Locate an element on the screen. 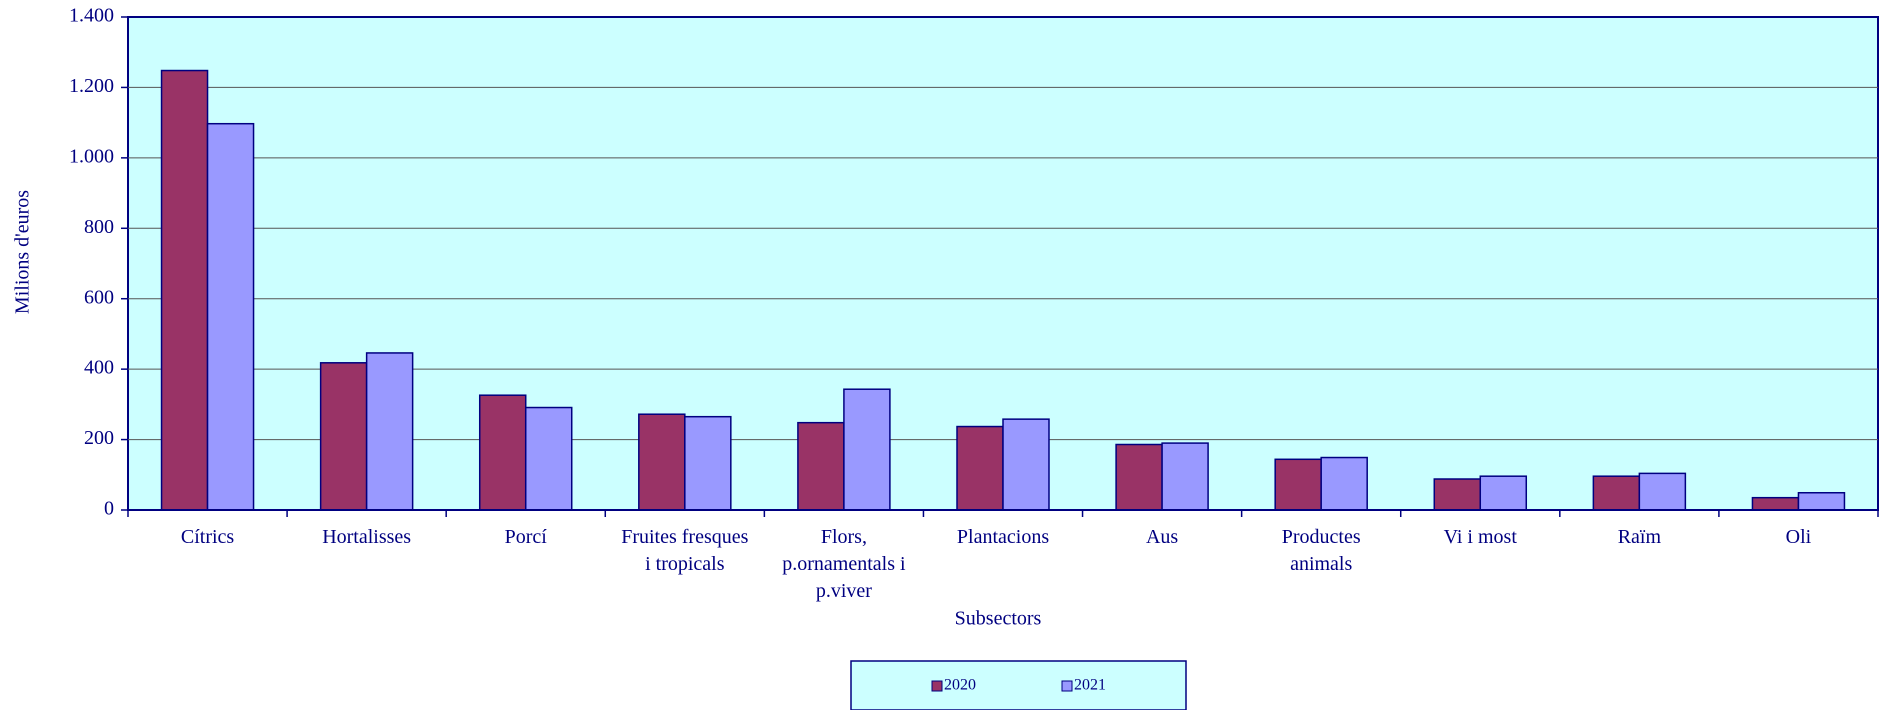 The width and height of the screenshot is (1880, 710). y-tick-label: 0 is located at coordinates (109, 509).